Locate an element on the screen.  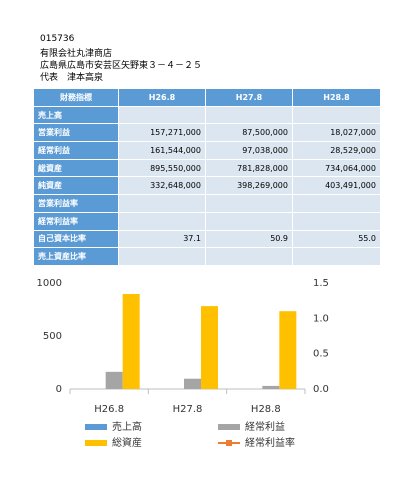
x-tick-label: H28.8 is located at coordinates (266, 409).